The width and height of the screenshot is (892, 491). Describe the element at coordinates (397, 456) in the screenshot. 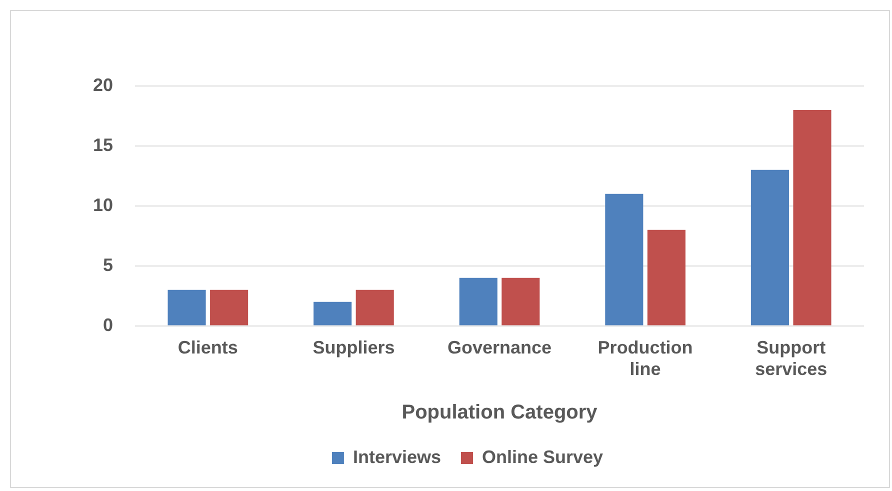

I see `legend-label: Interviews` at that location.